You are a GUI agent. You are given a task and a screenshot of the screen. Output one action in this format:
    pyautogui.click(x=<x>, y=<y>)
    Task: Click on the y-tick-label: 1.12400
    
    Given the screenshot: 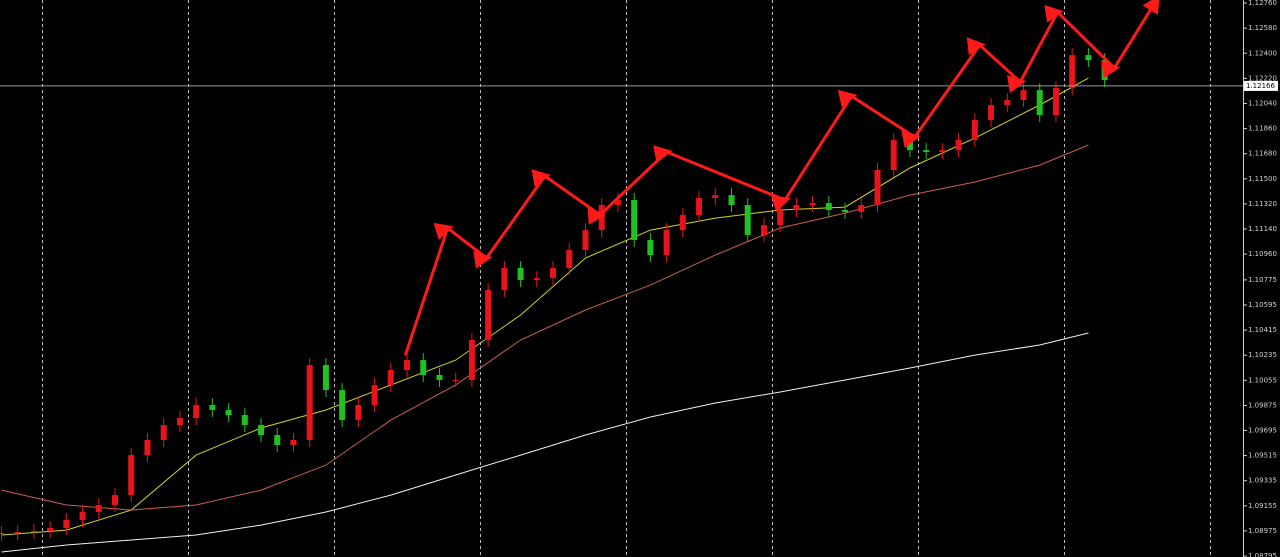 What is the action you would take?
    pyautogui.click(x=1262, y=53)
    